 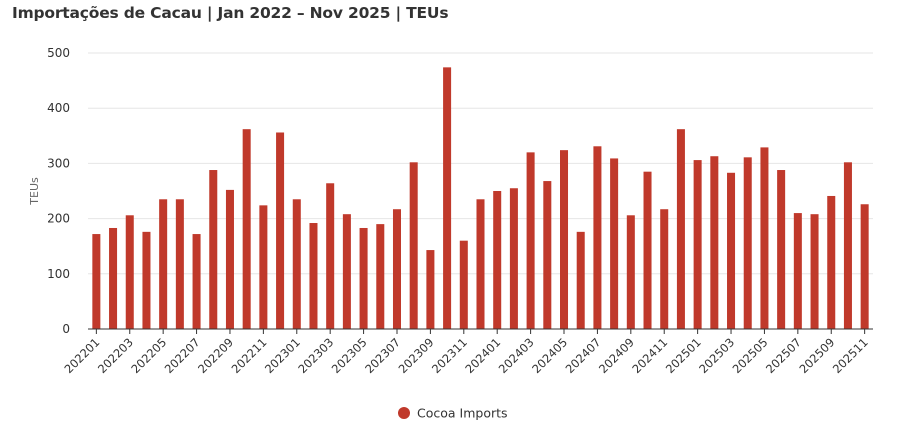 What do you see at coordinates (315, 355) in the screenshot?
I see `x-tick-label: 202303` at bounding box center [315, 355].